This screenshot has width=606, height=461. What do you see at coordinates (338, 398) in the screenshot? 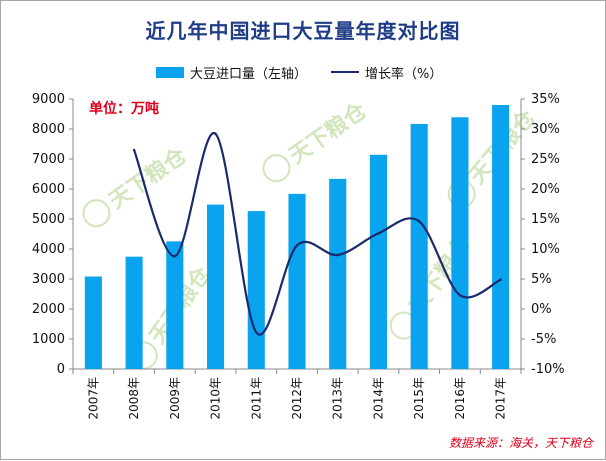
I see `x-tick-label: 2013年` at bounding box center [338, 398].